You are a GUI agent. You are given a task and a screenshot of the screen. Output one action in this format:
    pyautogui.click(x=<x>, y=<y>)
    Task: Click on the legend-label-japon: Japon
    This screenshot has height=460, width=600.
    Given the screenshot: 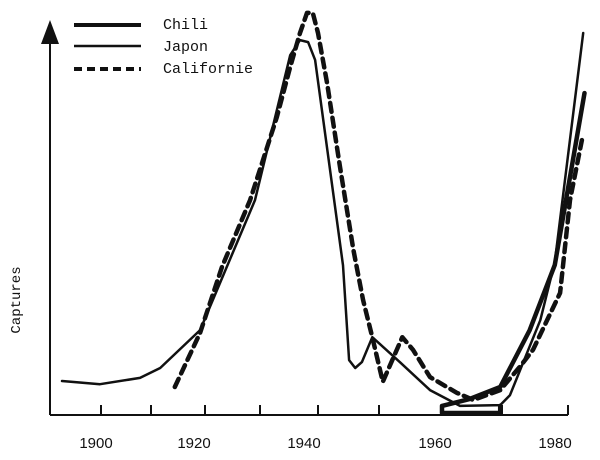 What is the action you would take?
    pyautogui.click(x=185, y=47)
    